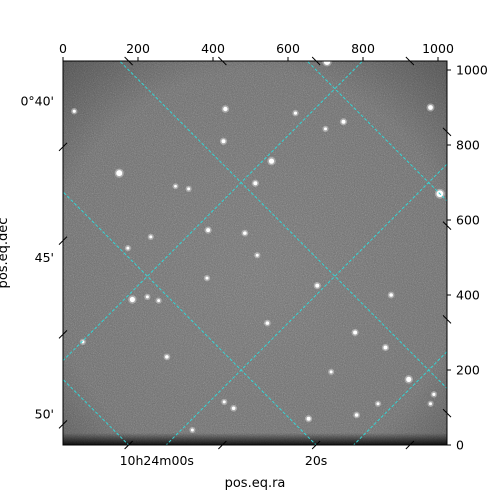 The width and height of the screenshot is (500, 500). What do you see at coordinates (96, 411) in the screenshot?
I see `grid-line-ra` at bounding box center [96, 411].